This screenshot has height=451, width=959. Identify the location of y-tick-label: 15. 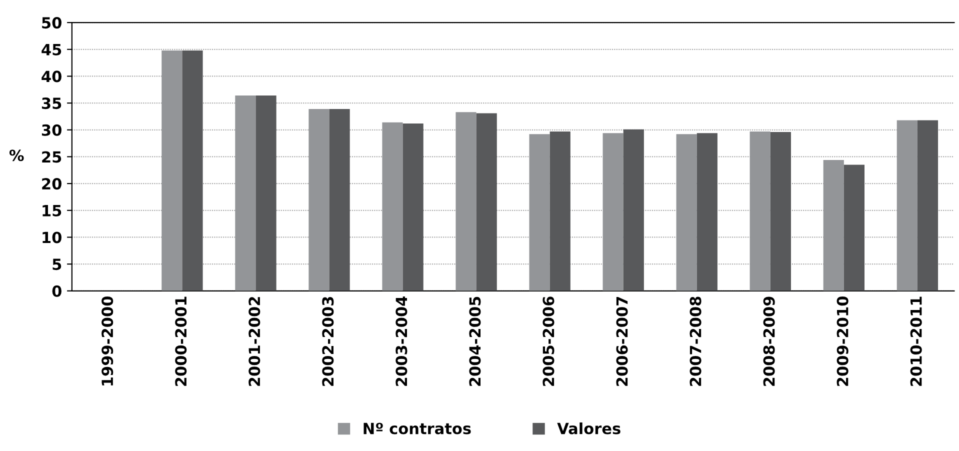
(52, 210).